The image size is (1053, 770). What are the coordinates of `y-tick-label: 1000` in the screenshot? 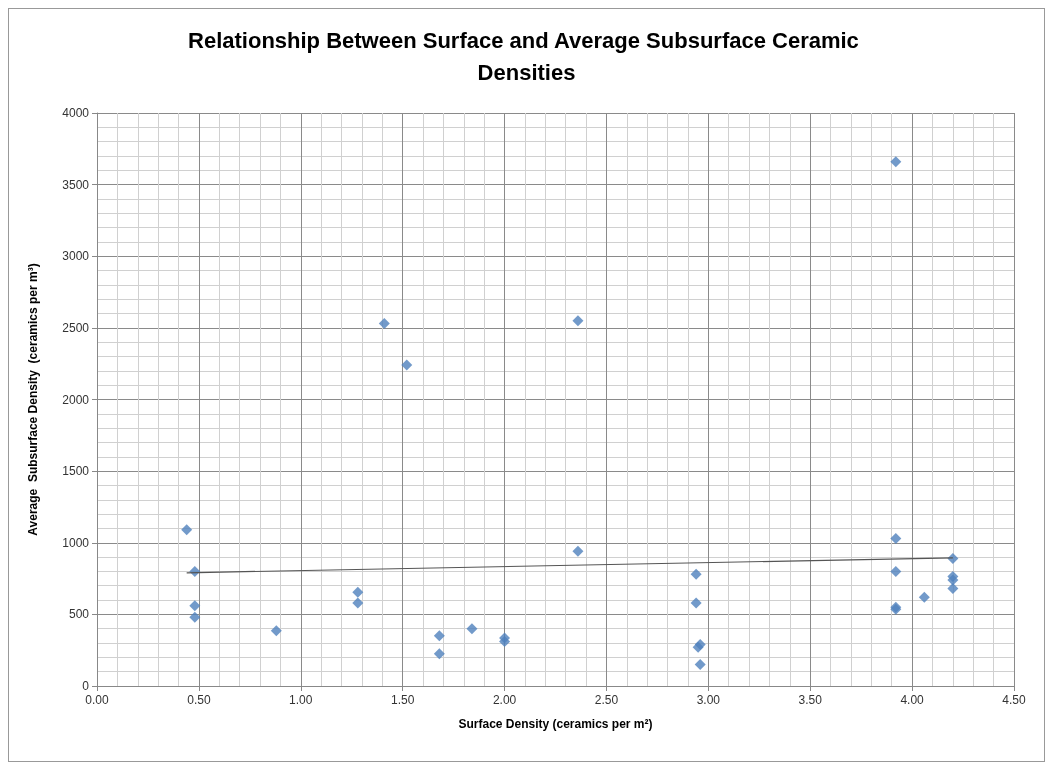 It's located at (76, 542).